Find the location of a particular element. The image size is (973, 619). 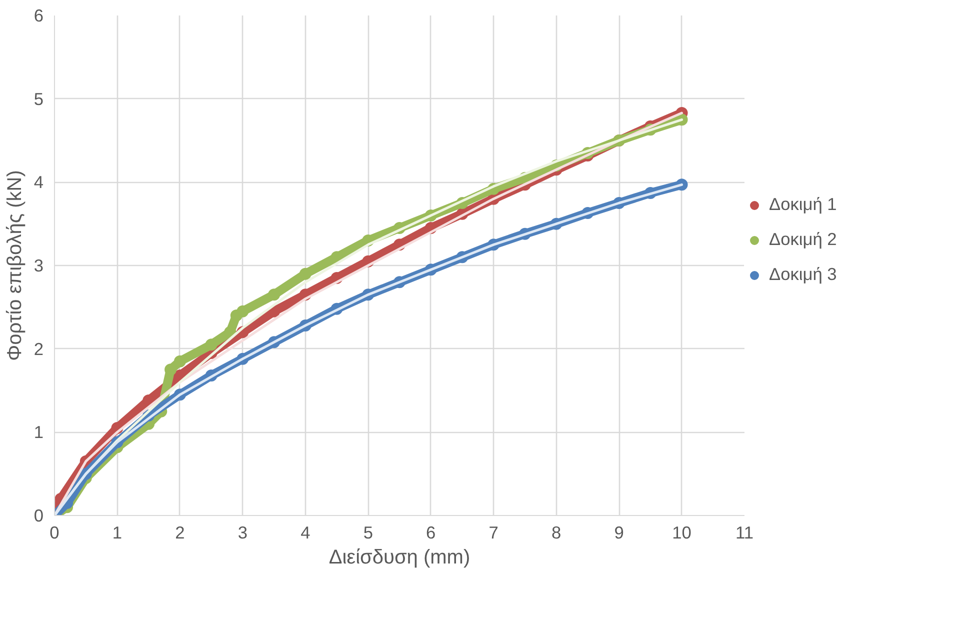

legend-label: Δοκιμή 1 is located at coordinates (803, 204).